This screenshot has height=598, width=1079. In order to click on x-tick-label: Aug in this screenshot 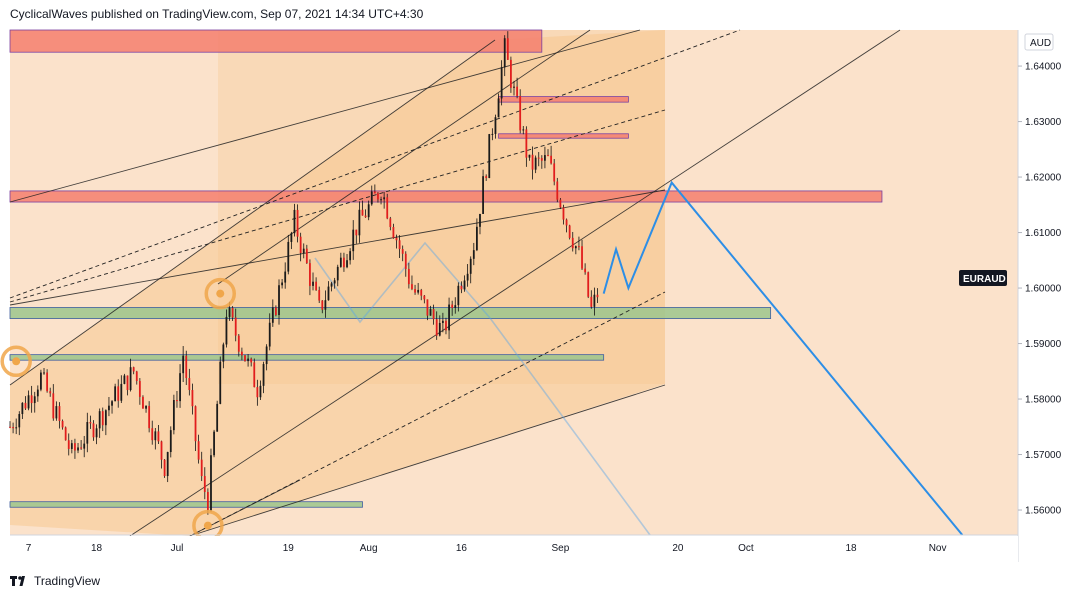, I will do `click(369, 548)`.